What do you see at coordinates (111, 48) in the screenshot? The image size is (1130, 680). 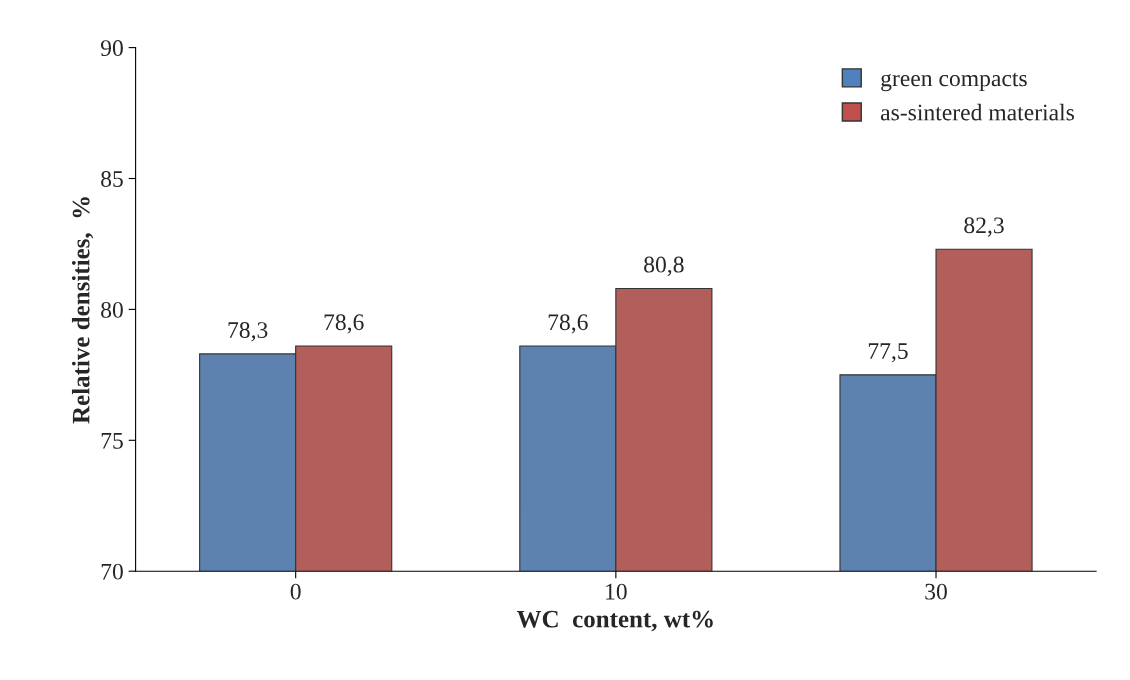 I see `y-tick-label: 90` at bounding box center [111, 48].